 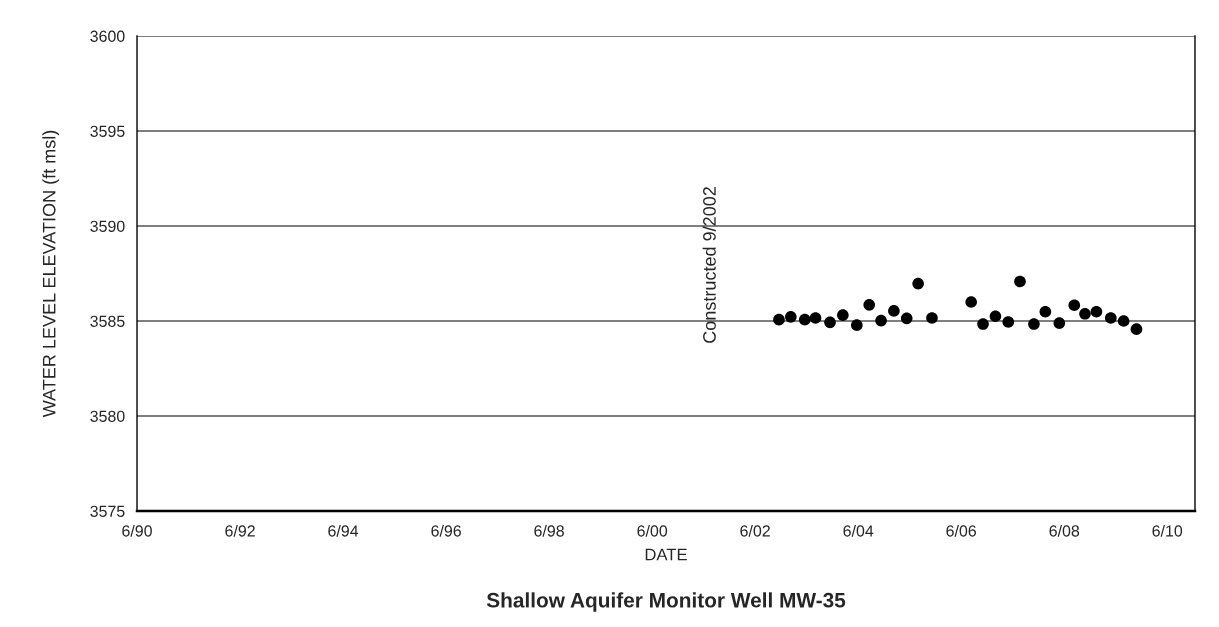 I want to click on x-axis-title: DATE, so click(x=666, y=554).